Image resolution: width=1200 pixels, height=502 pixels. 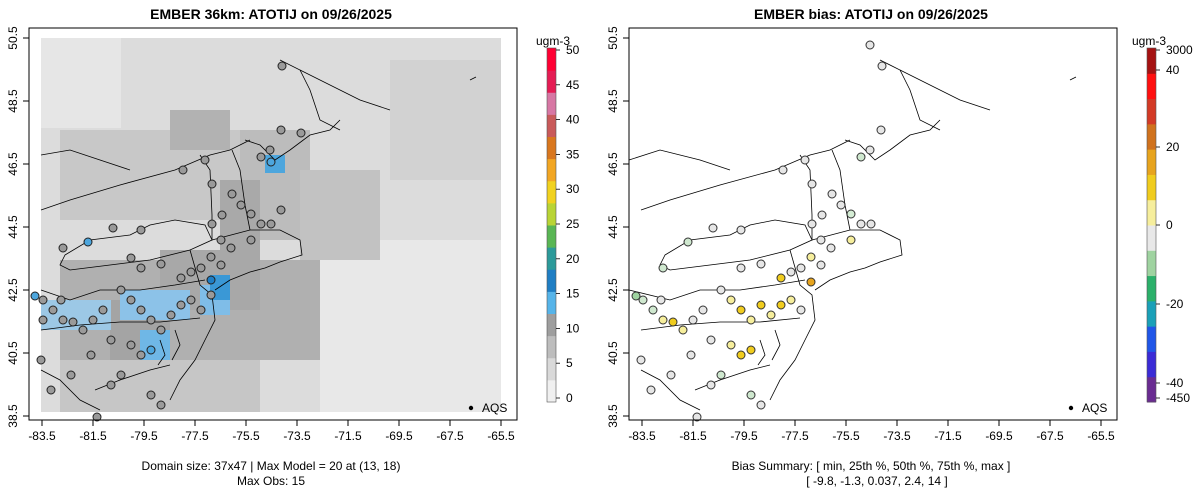 I want to click on colorbar-tick-label: -20, so click(x=1175, y=304).